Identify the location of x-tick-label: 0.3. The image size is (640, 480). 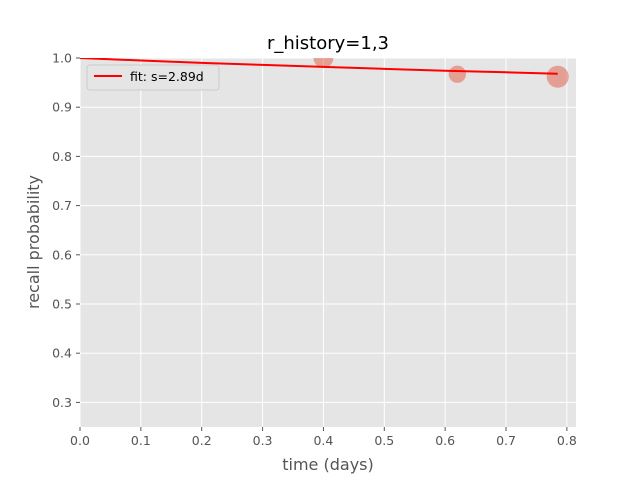
(263, 440).